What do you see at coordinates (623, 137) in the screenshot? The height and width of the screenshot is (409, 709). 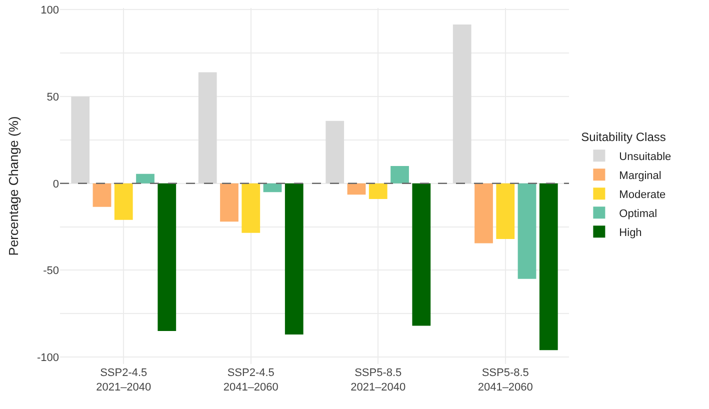 I see `legend-title: Suitability Class` at bounding box center [623, 137].